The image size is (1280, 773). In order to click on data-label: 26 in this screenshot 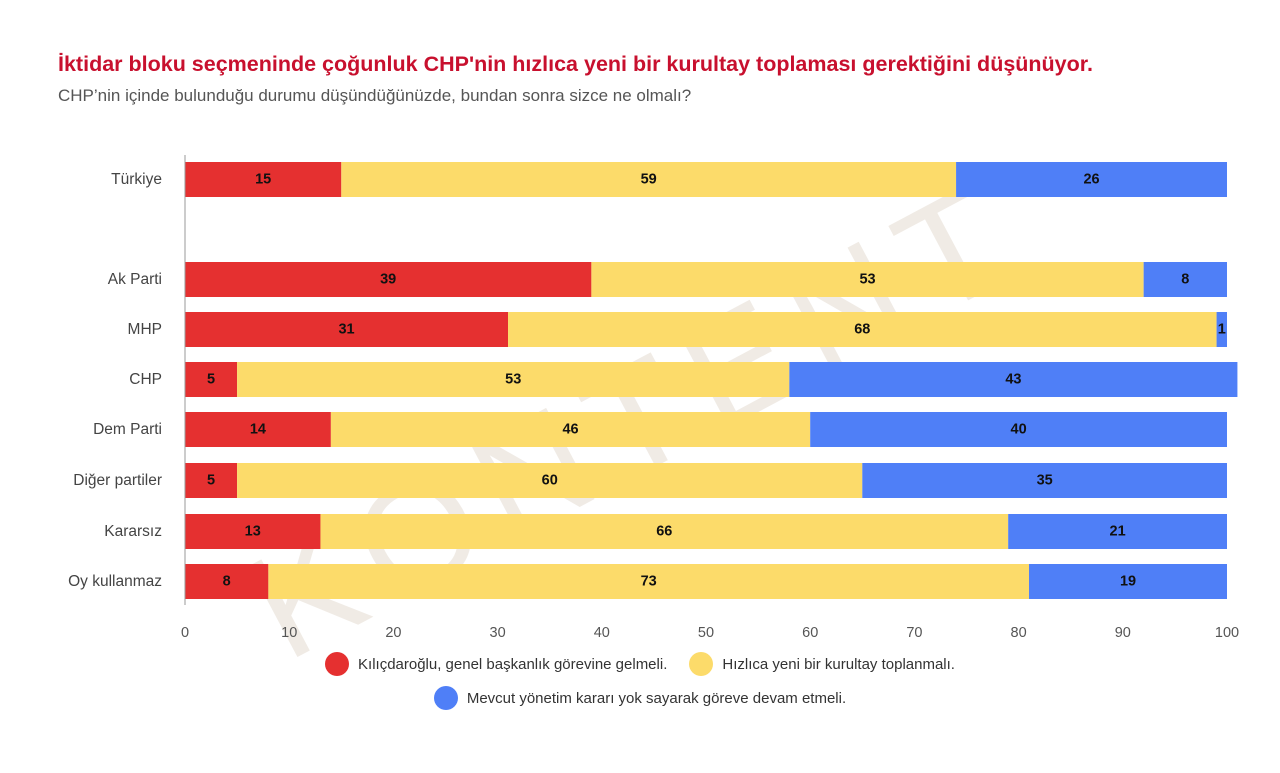, I will do `click(1091, 180)`.